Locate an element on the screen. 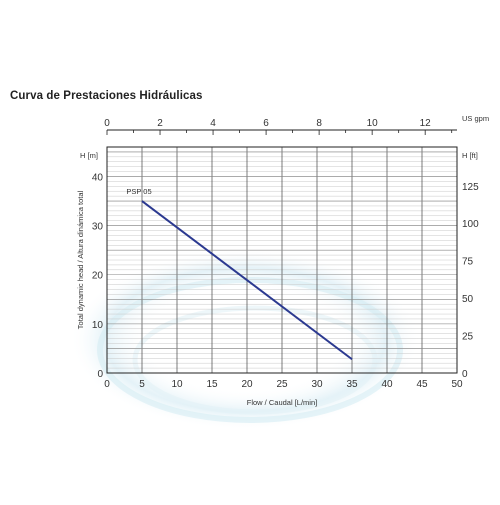 The image size is (500, 505). x-tick-label: 50 is located at coordinates (457, 384).